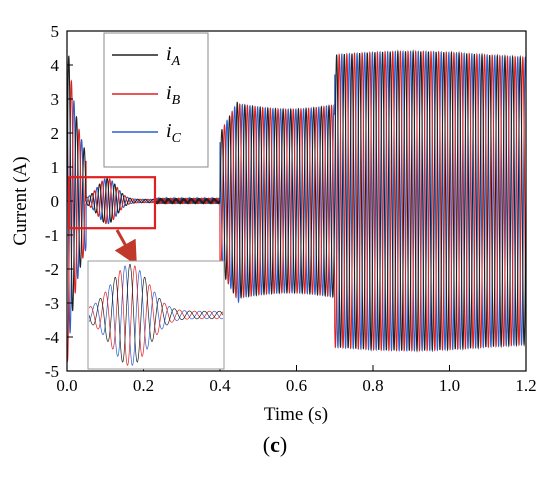 Image resolution: width=550 pixels, height=477 pixels. Describe the element at coordinates (146, 56) in the screenshot. I see `legend-item-ia: iA` at that location.